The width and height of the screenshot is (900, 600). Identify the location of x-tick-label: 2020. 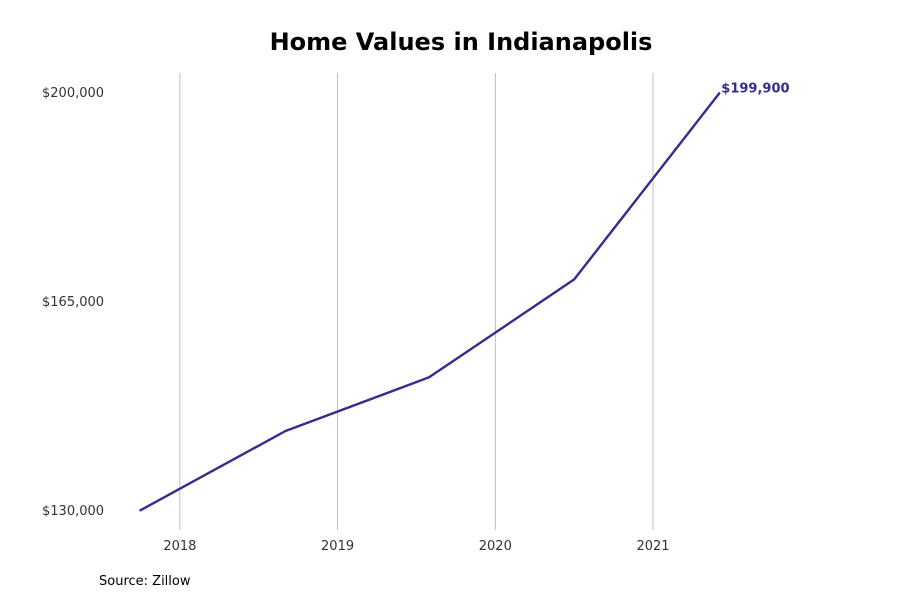
(495, 546).